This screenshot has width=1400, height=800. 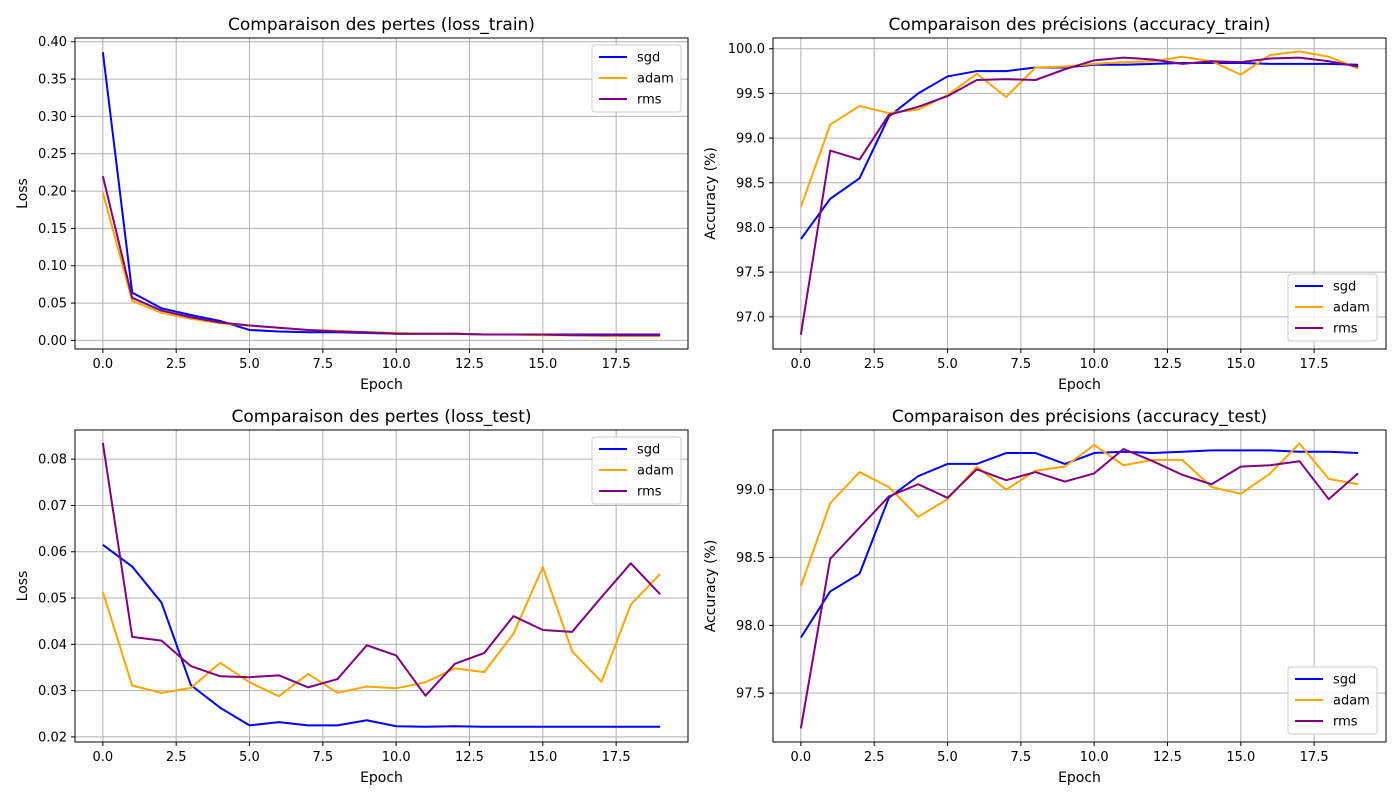 What do you see at coordinates (52, 117) in the screenshot?
I see `y-tick-label: 0.30` at bounding box center [52, 117].